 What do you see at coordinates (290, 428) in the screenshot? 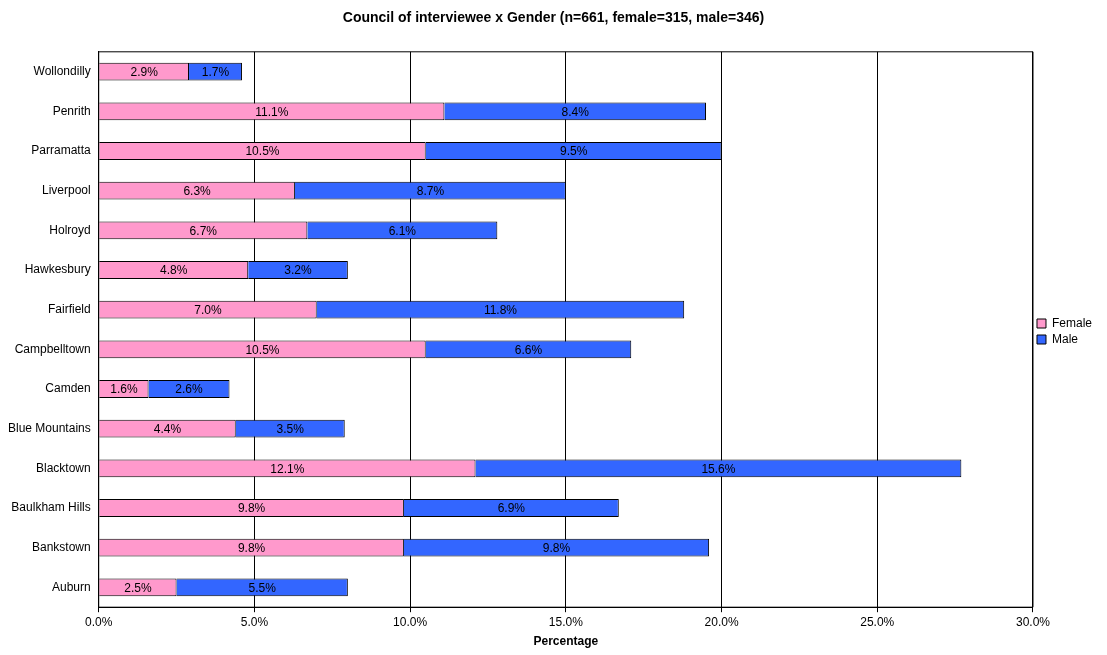
I see `data-label: 3.5%` at bounding box center [290, 428].